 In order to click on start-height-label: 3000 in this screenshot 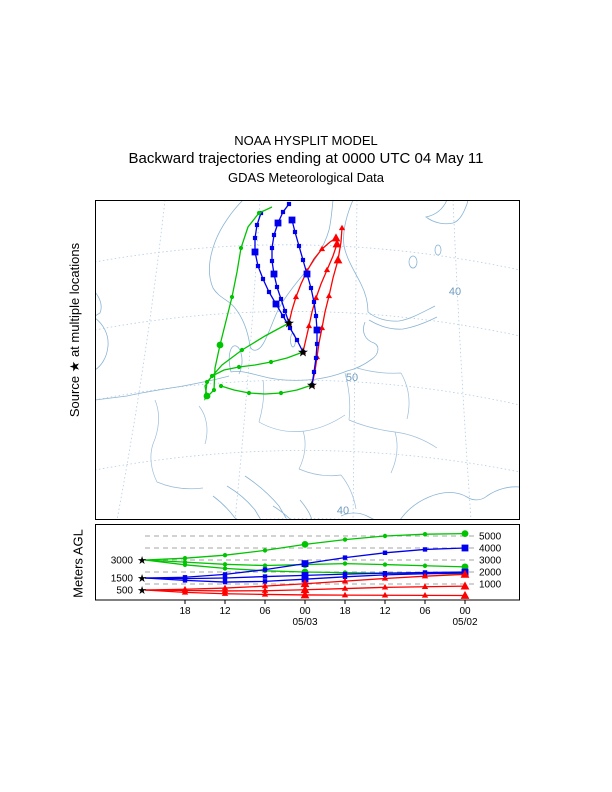, I will do `click(122, 561)`.